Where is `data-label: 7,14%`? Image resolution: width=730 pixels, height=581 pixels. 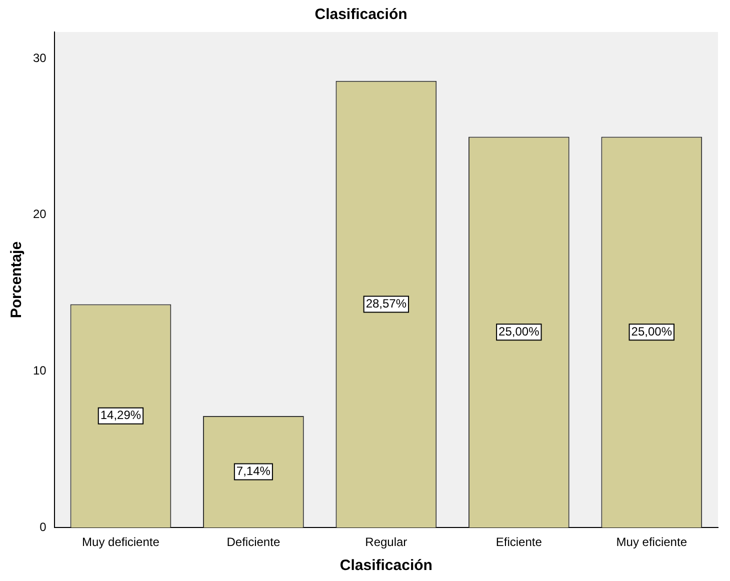
data-label: 7,14% is located at coordinates (253, 471).